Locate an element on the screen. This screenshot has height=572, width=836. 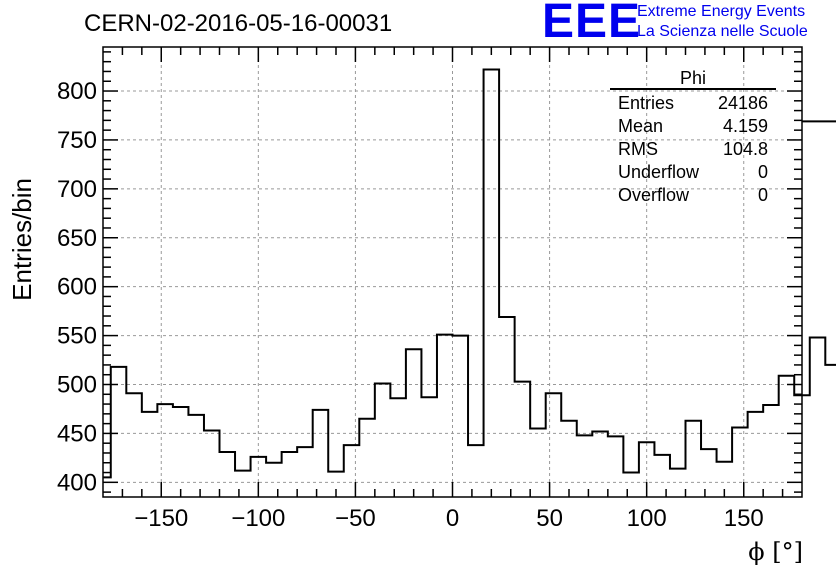
stat-label: RMS is located at coordinates (638, 149).